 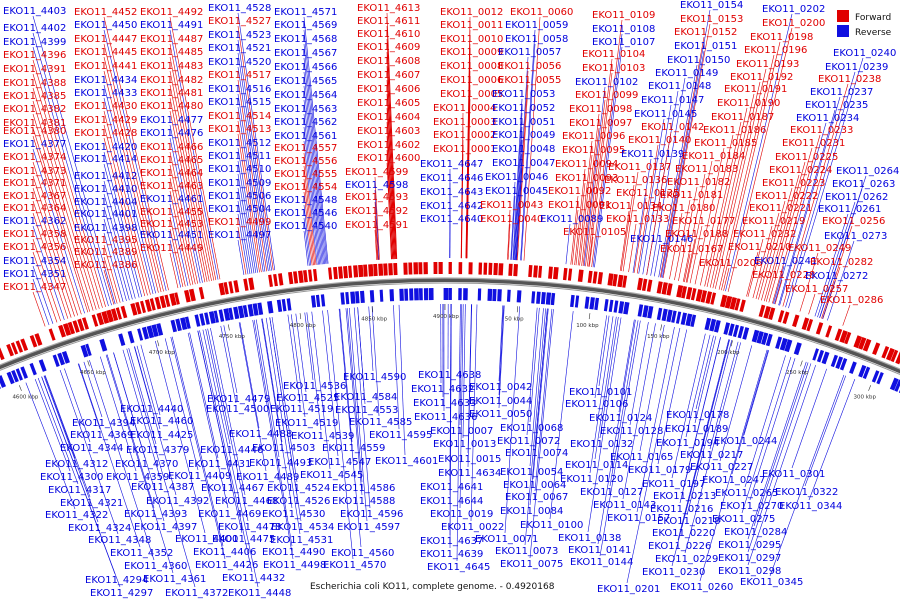 I want to click on gene-label: EKO11_0071, so click(x=506, y=539).